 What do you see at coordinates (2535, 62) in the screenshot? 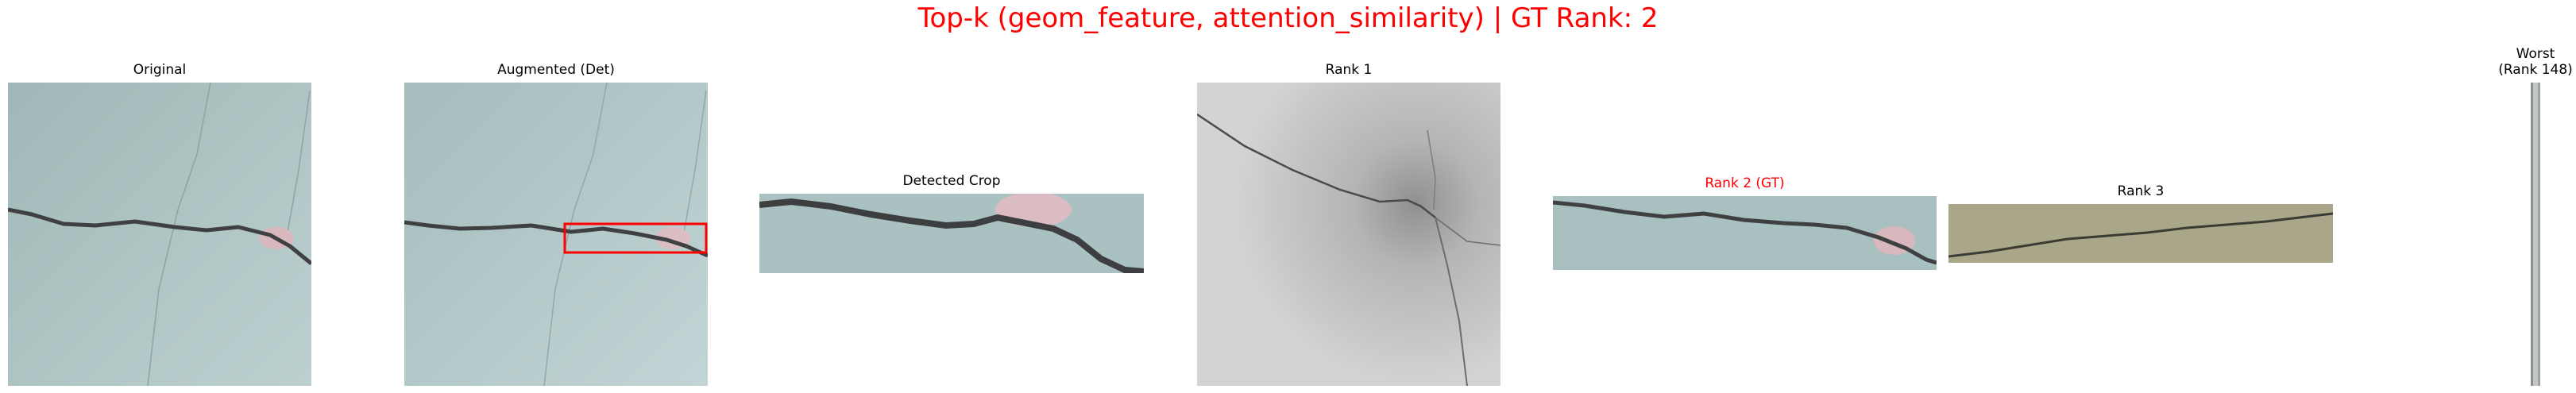
I see `panel-title-worst: Worst (Rank 148)` at bounding box center [2535, 62].